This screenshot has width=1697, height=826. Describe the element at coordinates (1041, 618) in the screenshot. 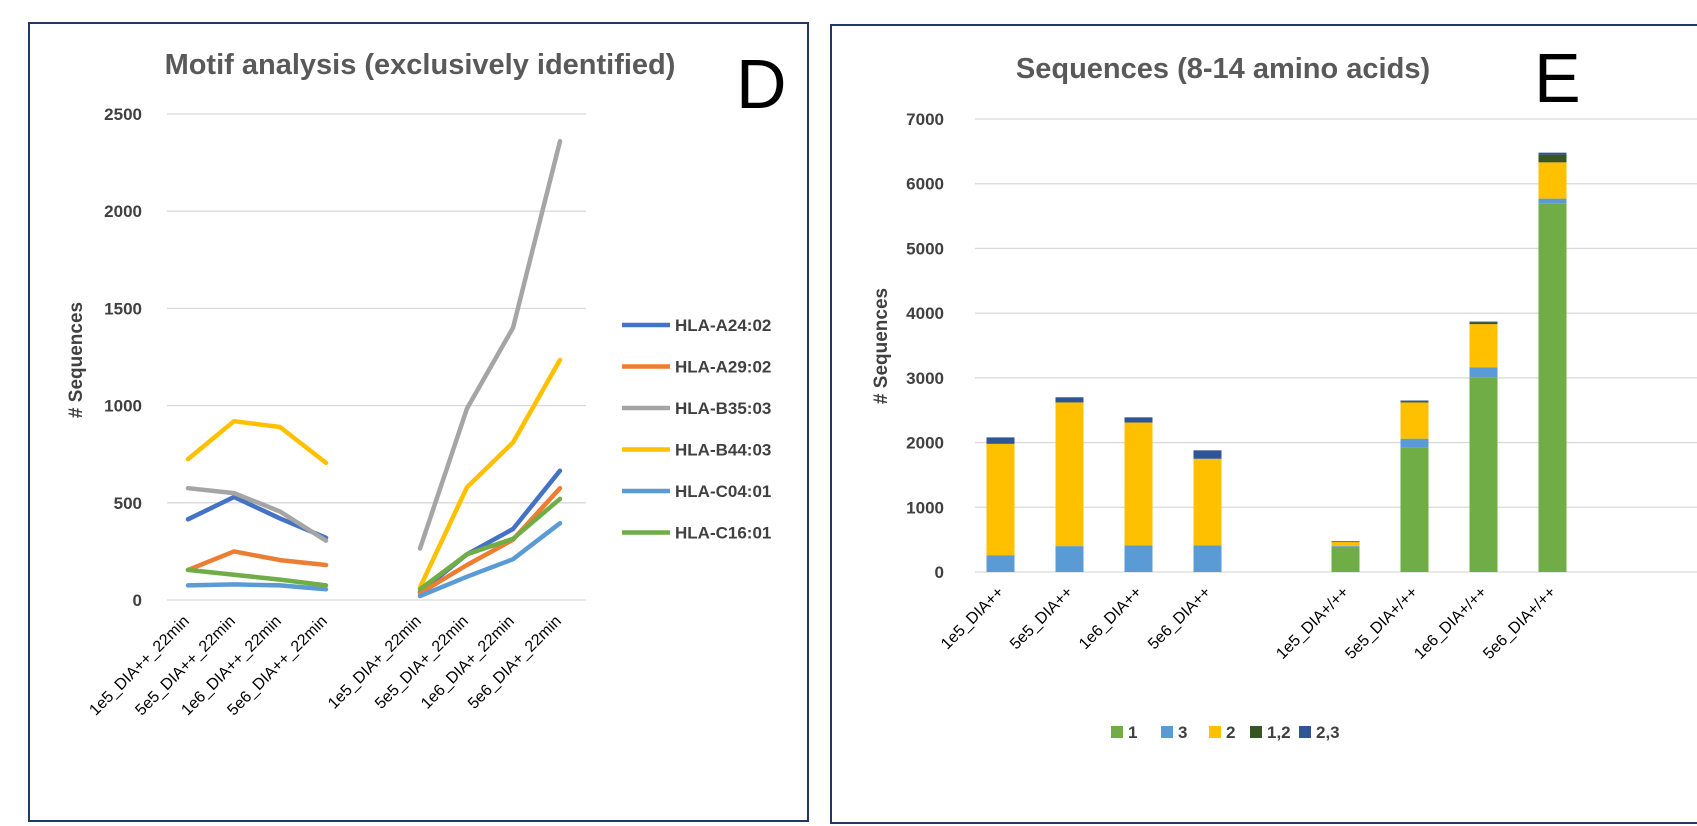

I see `x-category-label: 5e5_DIA++` at that location.